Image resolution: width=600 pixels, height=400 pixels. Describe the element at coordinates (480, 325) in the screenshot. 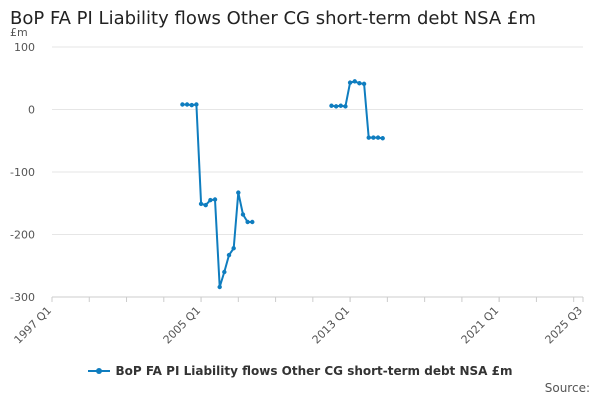

I see `x-tick-label: 2021 Q1` at that location.